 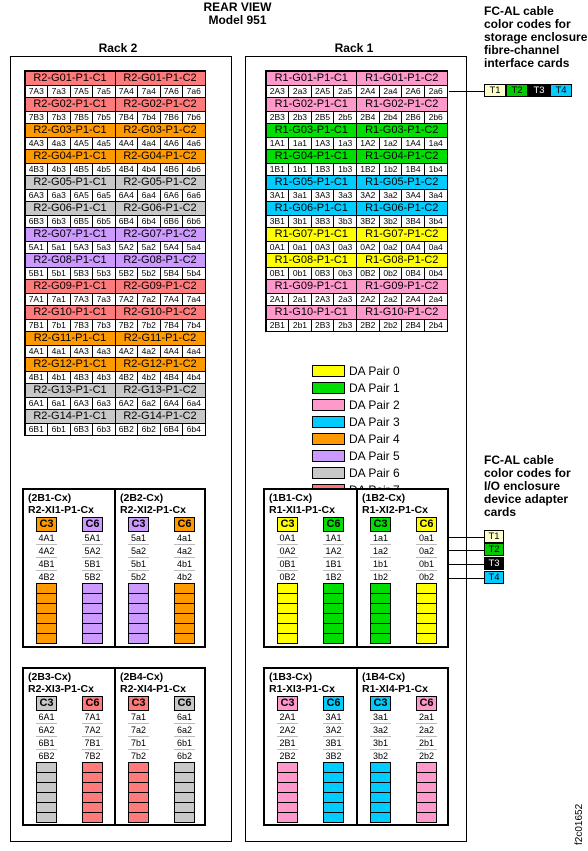 What do you see at coordinates (311, 130) in the screenshot?
I see `card-label: R1-G03-P1-C1` at bounding box center [311, 130].